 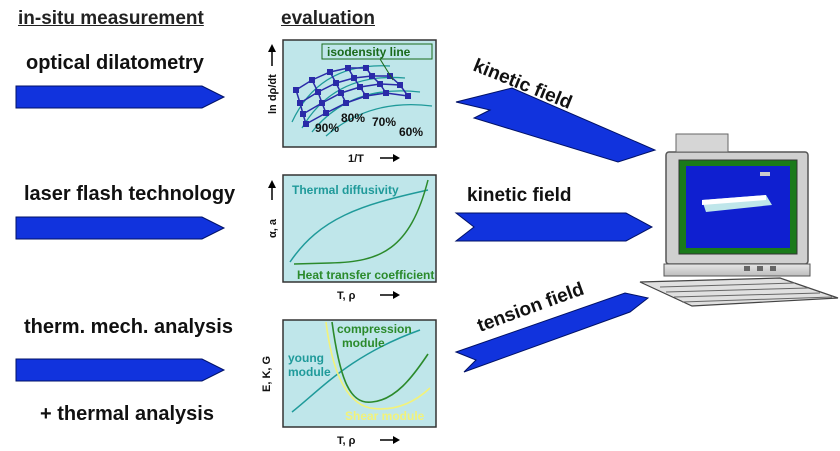 What do you see at coordinates (390, 295) in the screenshot?
I see `panel2-x-arrow` at bounding box center [390, 295].